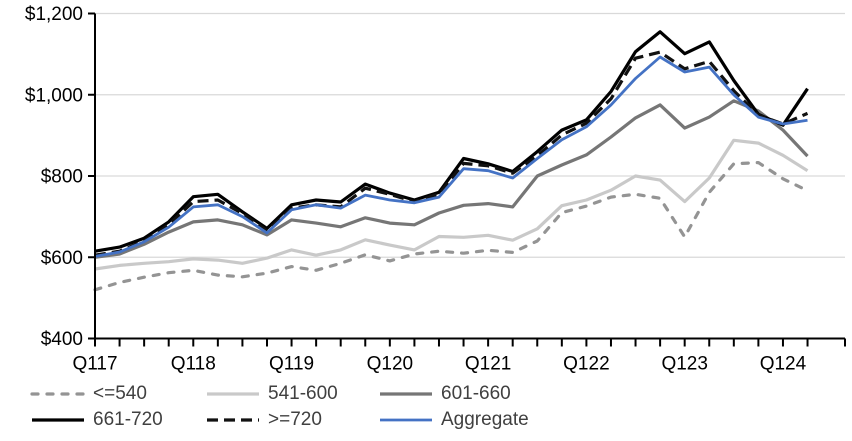  I want to click on x-tick-label: Q118, so click(193, 364).